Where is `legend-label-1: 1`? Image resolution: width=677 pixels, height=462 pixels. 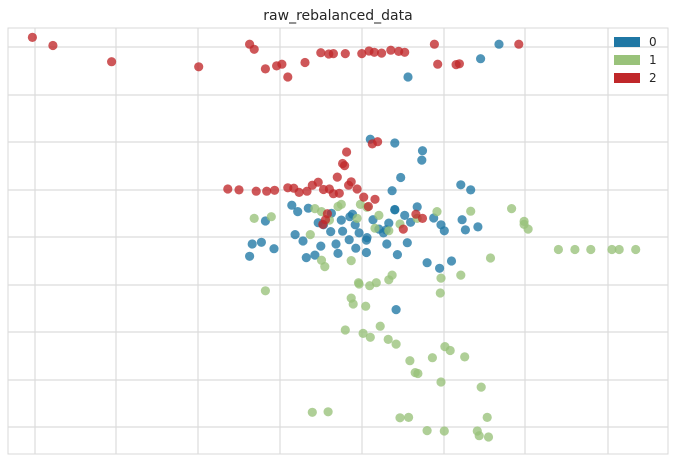 legend-label-1: 1 is located at coordinates (653, 60).